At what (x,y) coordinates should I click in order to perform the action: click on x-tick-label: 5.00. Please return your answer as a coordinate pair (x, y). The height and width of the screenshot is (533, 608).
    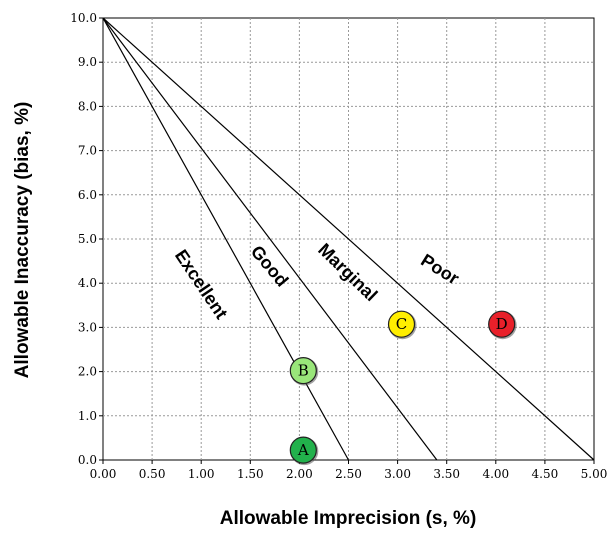
    Looking at the image, I should click on (594, 474).